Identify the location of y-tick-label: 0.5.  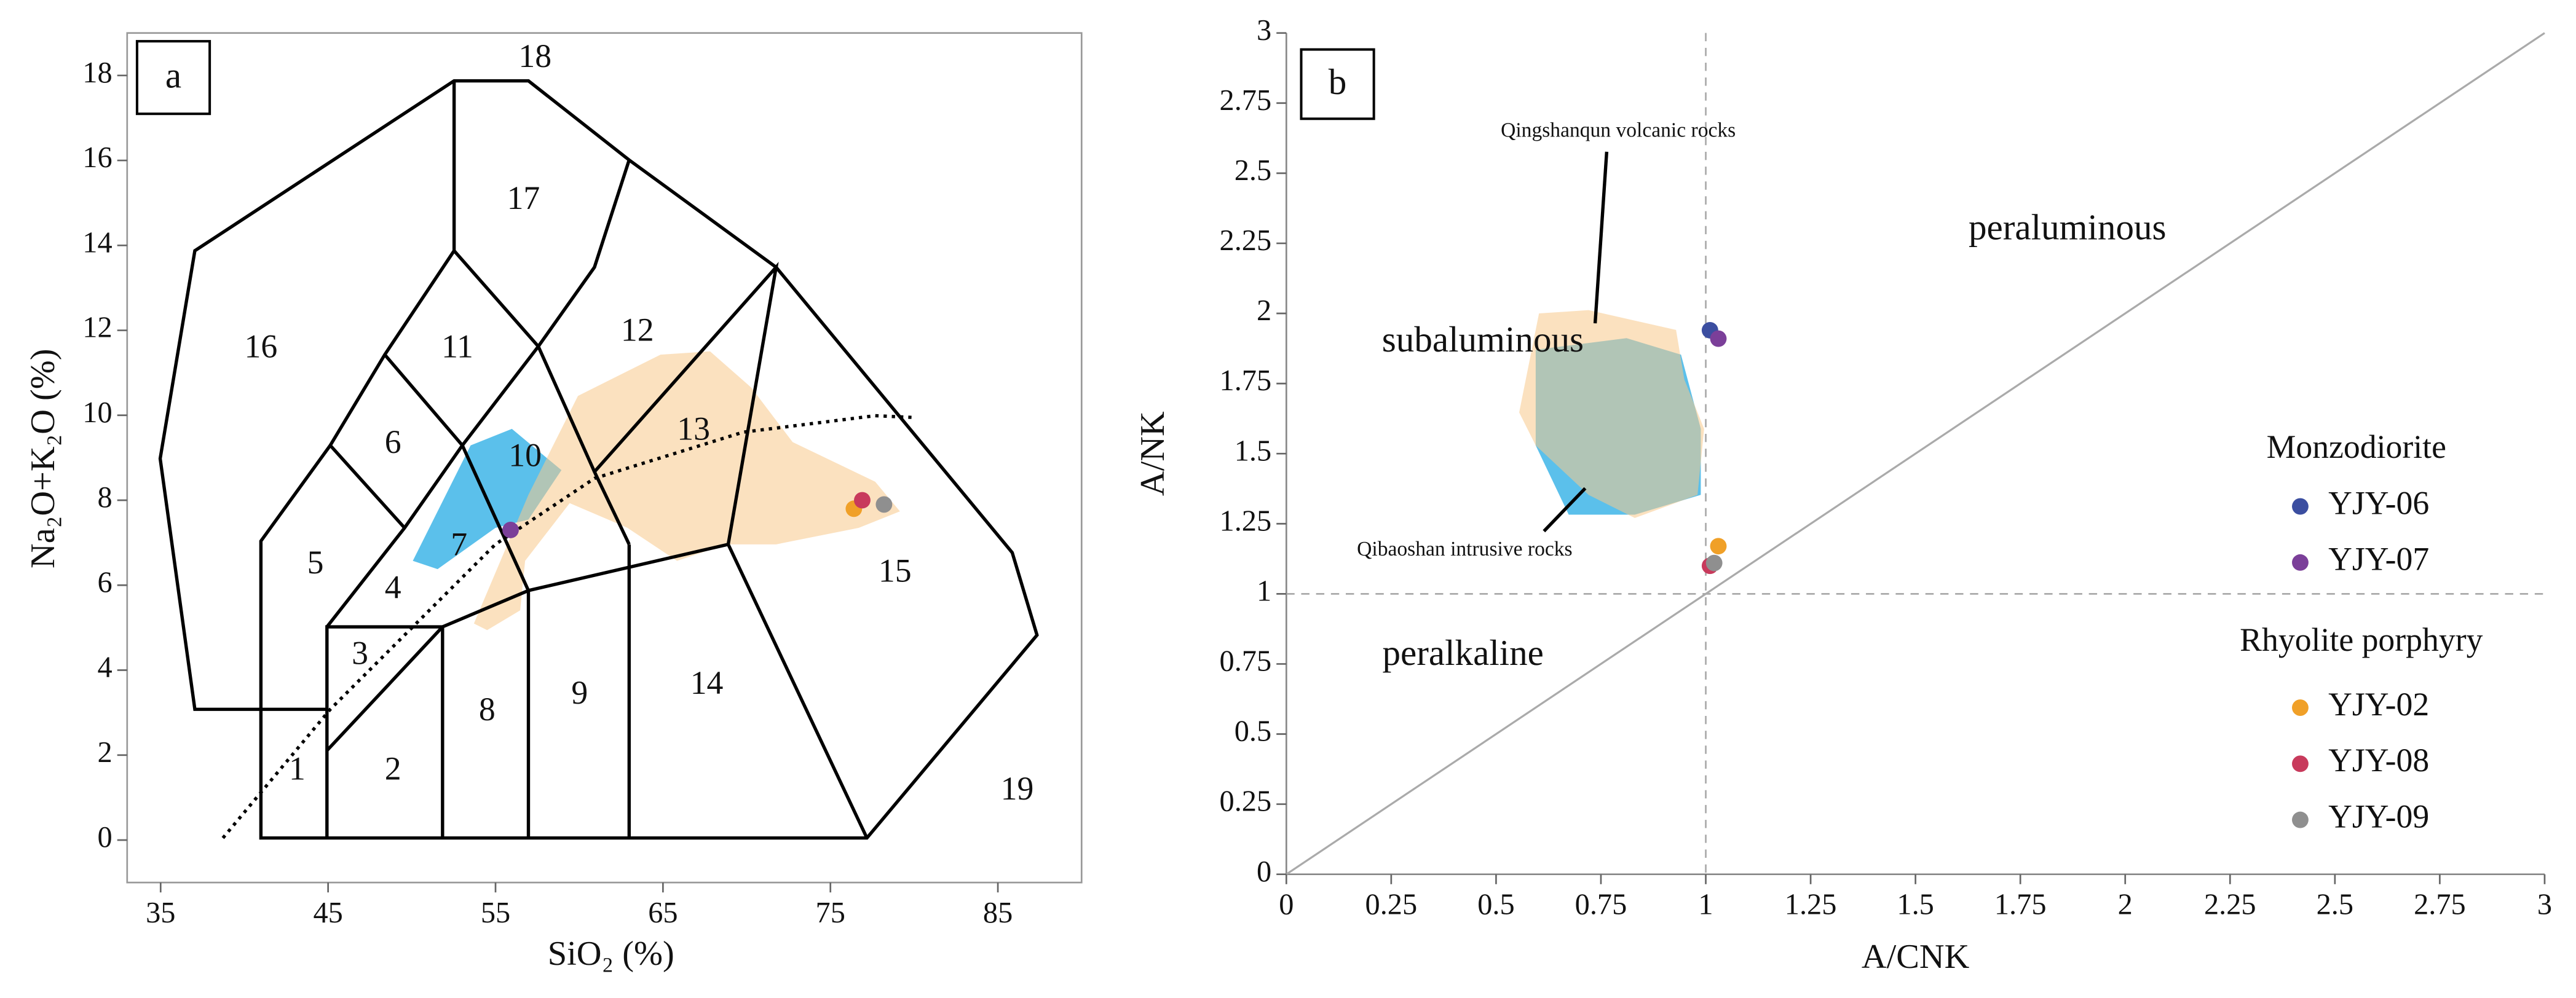
(1253, 732).